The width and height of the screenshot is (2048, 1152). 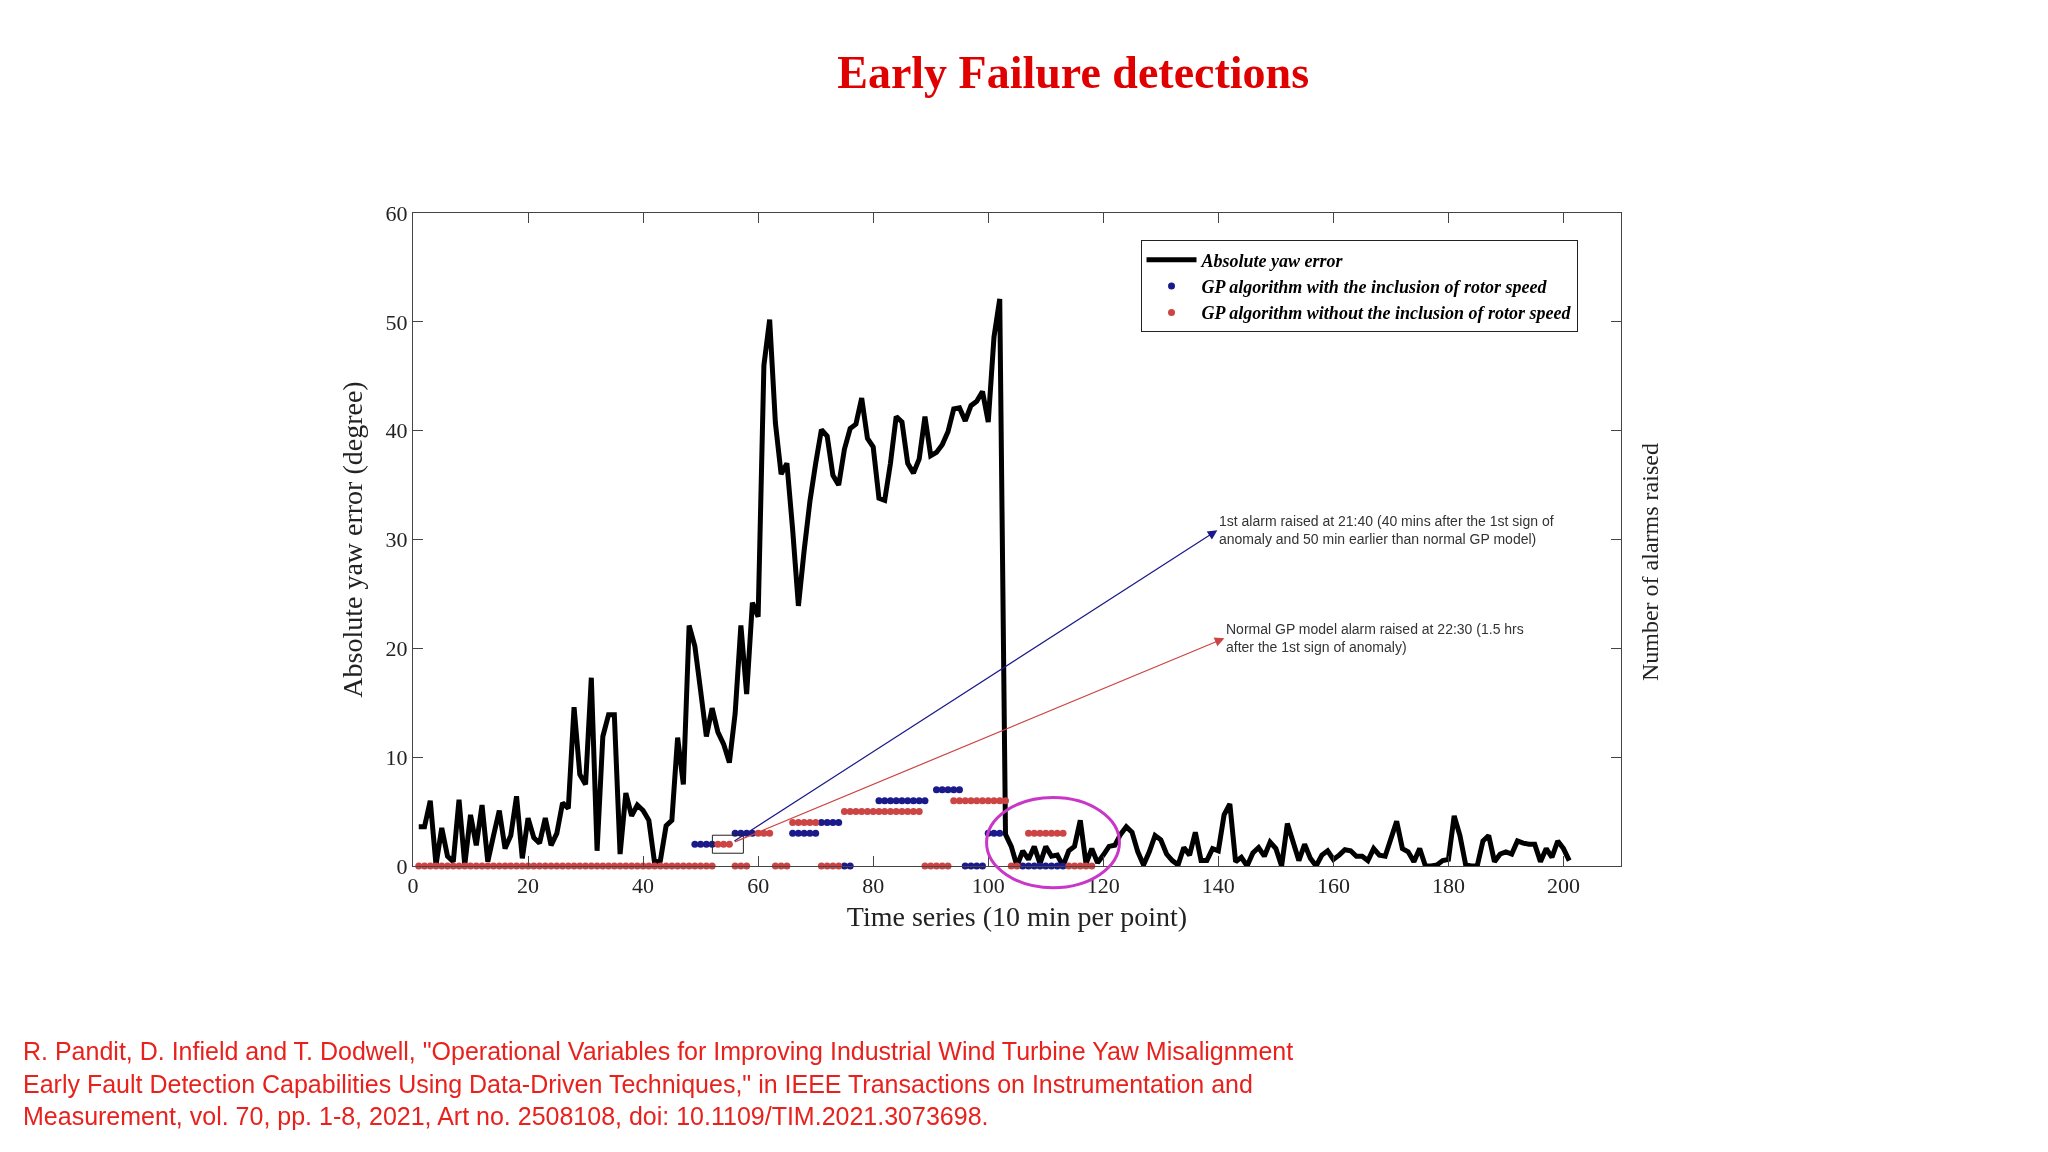 What do you see at coordinates (396, 213) in the screenshot?
I see `y-tick-label: 60` at bounding box center [396, 213].